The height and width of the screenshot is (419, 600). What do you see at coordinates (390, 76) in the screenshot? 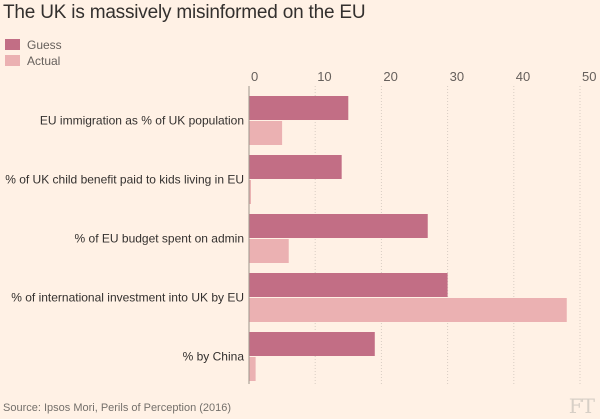
I see `x-tick-label-20: 20` at bounding box center [390, 76].